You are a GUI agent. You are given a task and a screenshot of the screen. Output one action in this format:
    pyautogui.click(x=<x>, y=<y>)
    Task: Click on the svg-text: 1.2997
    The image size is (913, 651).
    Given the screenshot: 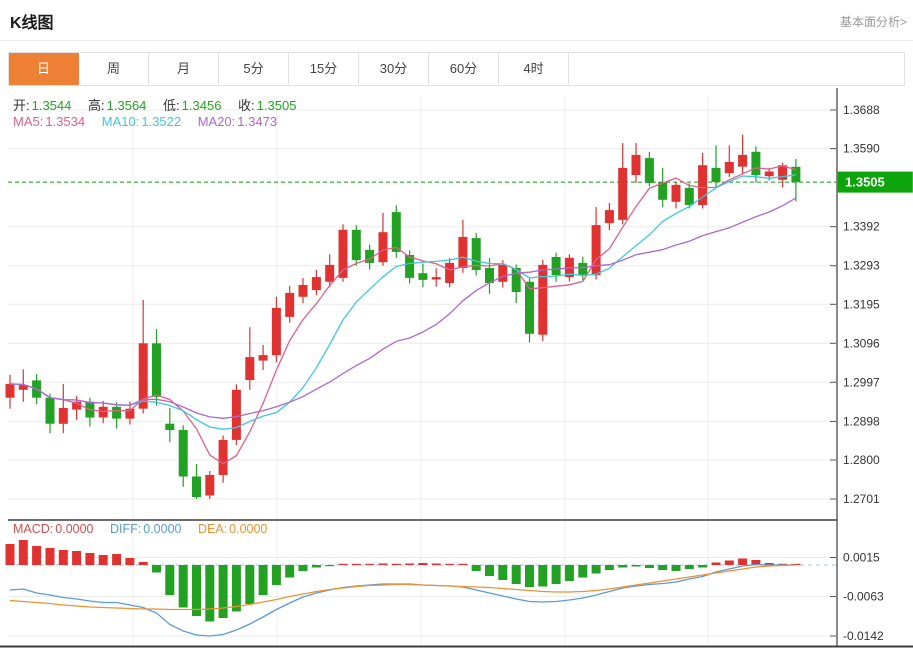 What is the action you would take?
    pyautogui.click(x=861, y=382)
    